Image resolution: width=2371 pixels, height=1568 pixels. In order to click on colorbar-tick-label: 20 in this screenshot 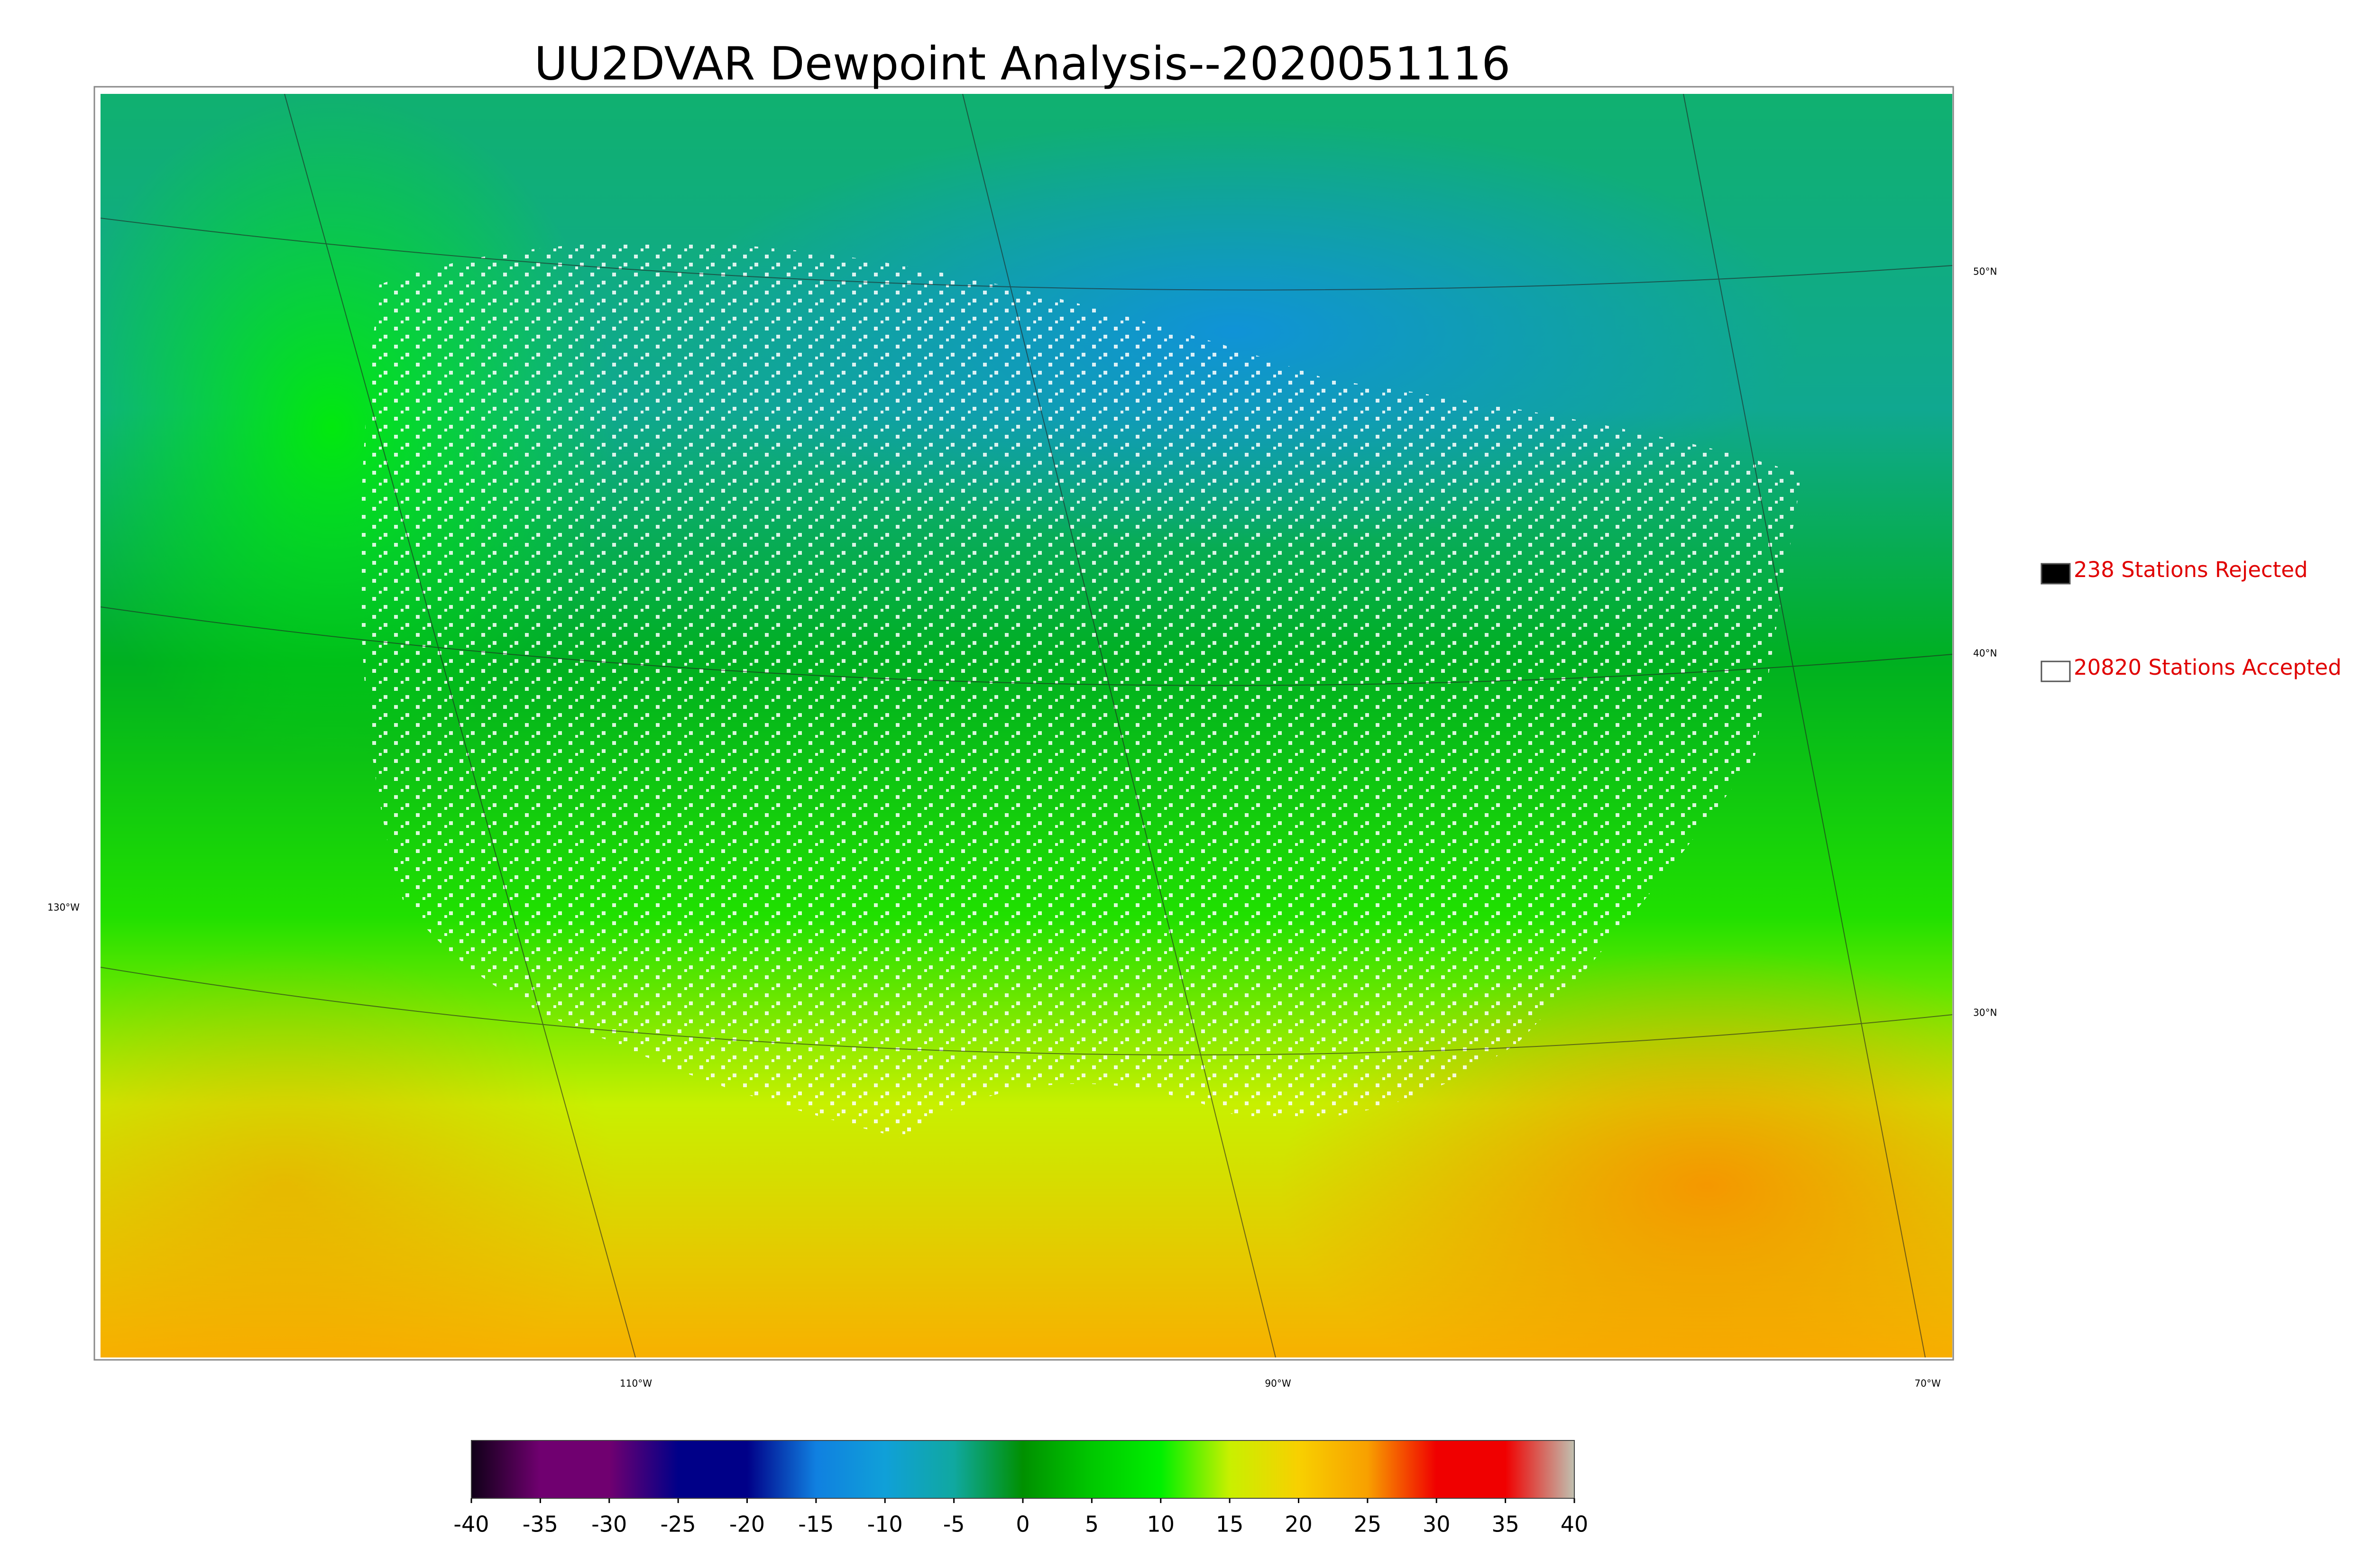, I will do `click(1299, 1524)`.